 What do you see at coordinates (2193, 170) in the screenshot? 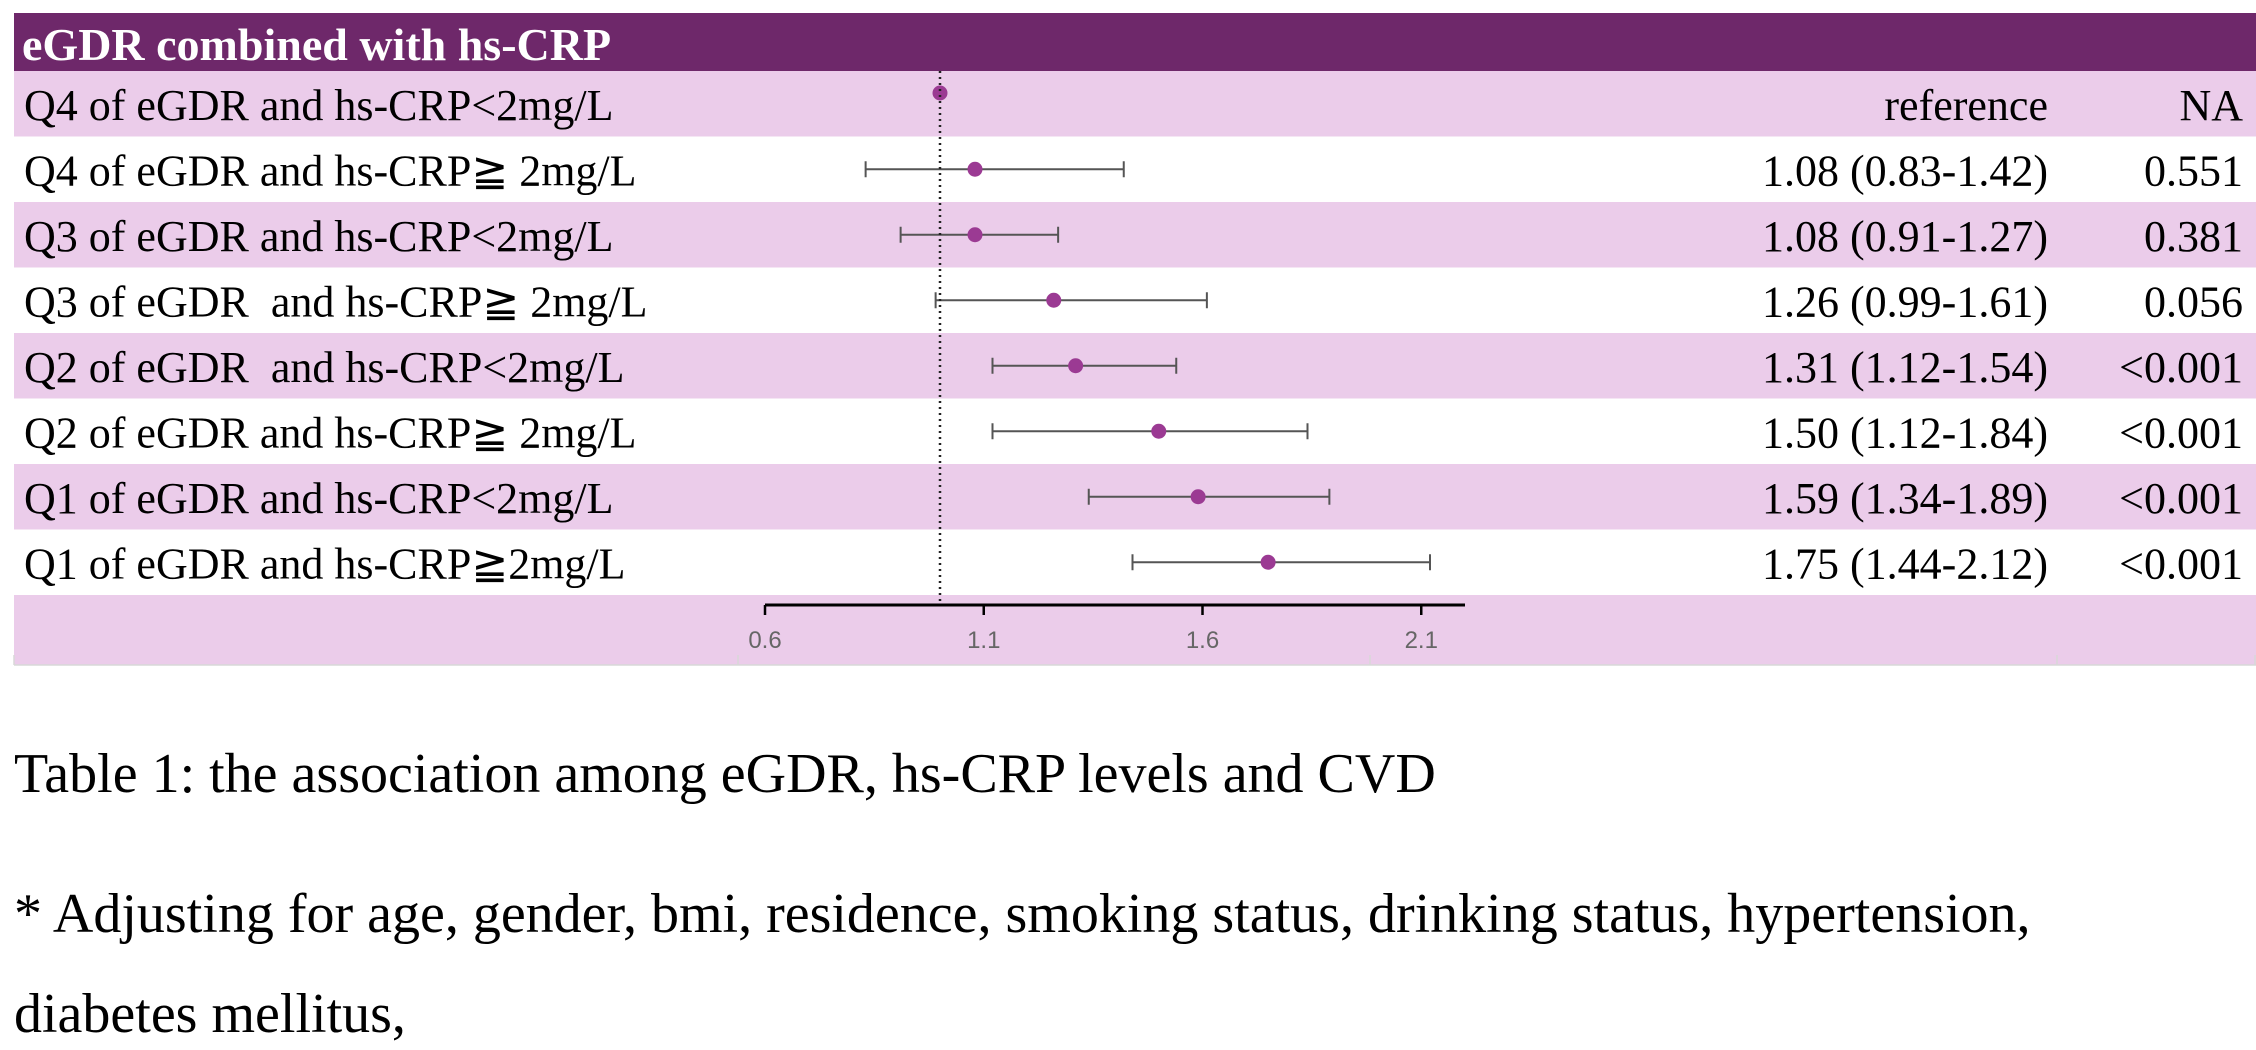
I see `p-value: 0.551` at bounding box center [2193, 170].